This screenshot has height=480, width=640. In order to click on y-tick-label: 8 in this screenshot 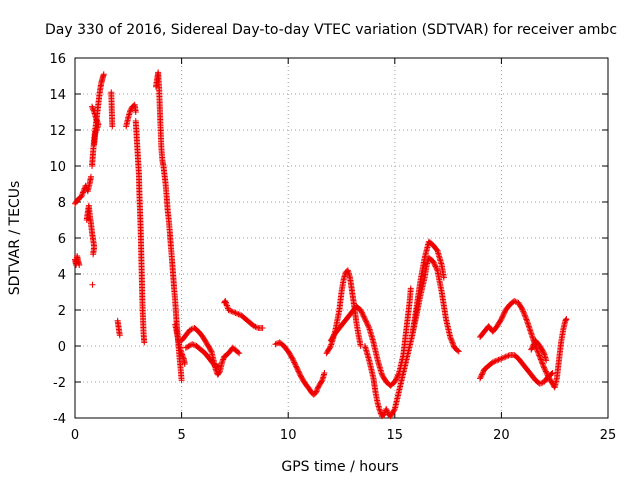, I will do `click(62, 203)`.